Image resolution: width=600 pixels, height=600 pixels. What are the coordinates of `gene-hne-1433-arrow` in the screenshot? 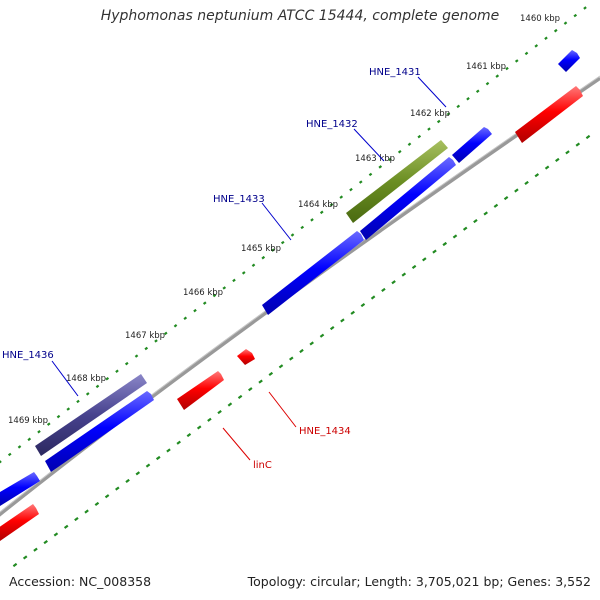 It's located at (313, 273).